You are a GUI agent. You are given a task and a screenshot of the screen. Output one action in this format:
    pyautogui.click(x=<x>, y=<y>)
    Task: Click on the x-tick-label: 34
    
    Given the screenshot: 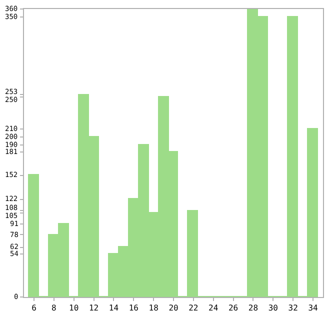 What is the action you would take?
    pyautogui.click(x=313, y=308)
    